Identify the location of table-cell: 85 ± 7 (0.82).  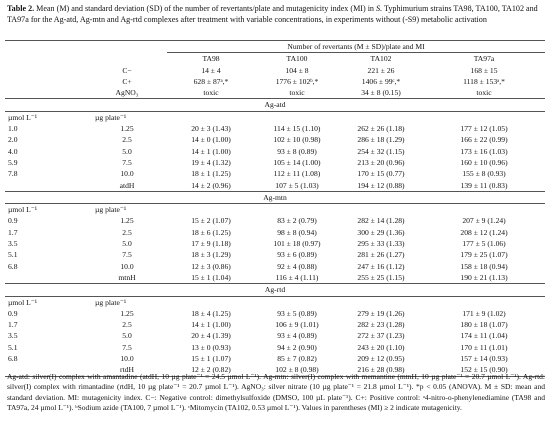
(297, 359).